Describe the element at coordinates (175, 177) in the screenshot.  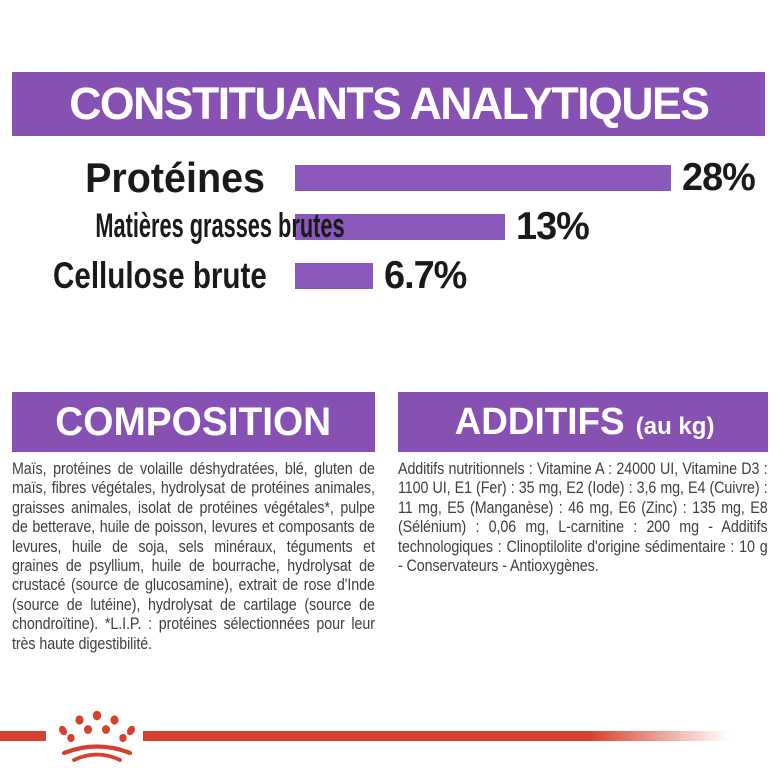
I see `chart-row-label: Protéines` at that location.